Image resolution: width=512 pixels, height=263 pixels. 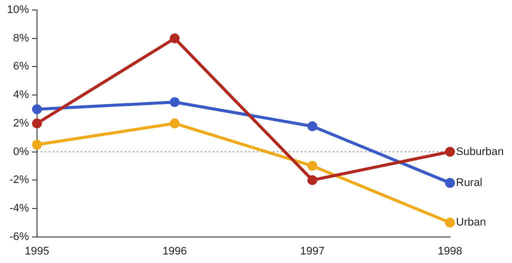 What do you see at coordinates (21, 123) in the screenshot?
I see `y-tick-label: 2%` at bounding box center [21, 123].